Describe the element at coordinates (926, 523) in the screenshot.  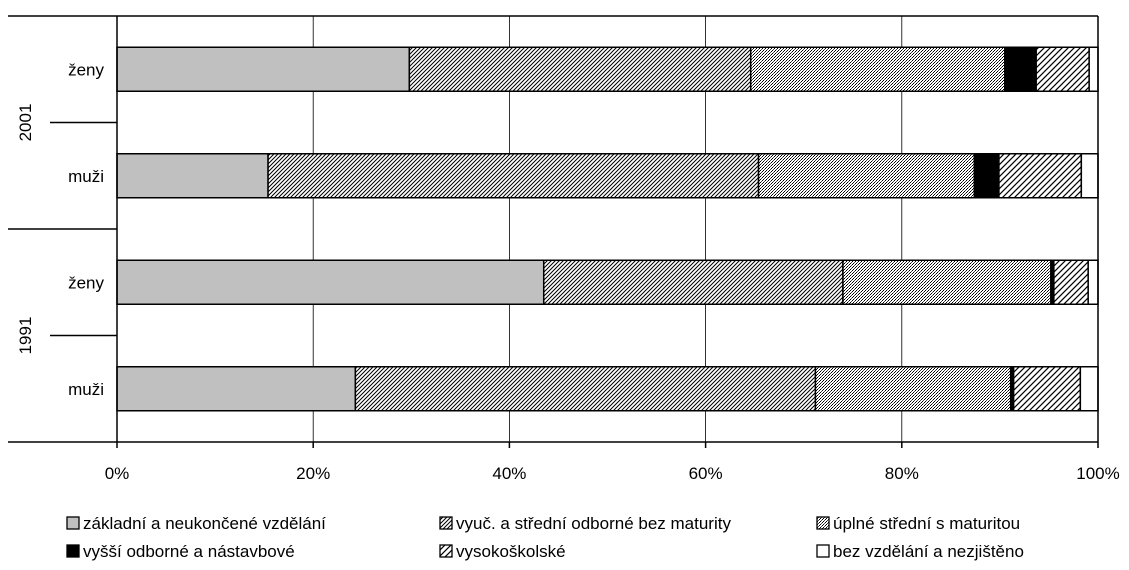
I see `legend-label: úplné střední s maturitou` at that location.